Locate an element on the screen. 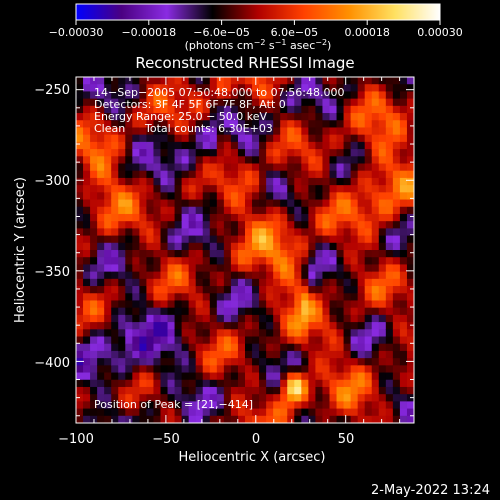 The width and height of the screenshot is (500, 500). y-tick-label-0: −400 is located at coordinates (52, 363).